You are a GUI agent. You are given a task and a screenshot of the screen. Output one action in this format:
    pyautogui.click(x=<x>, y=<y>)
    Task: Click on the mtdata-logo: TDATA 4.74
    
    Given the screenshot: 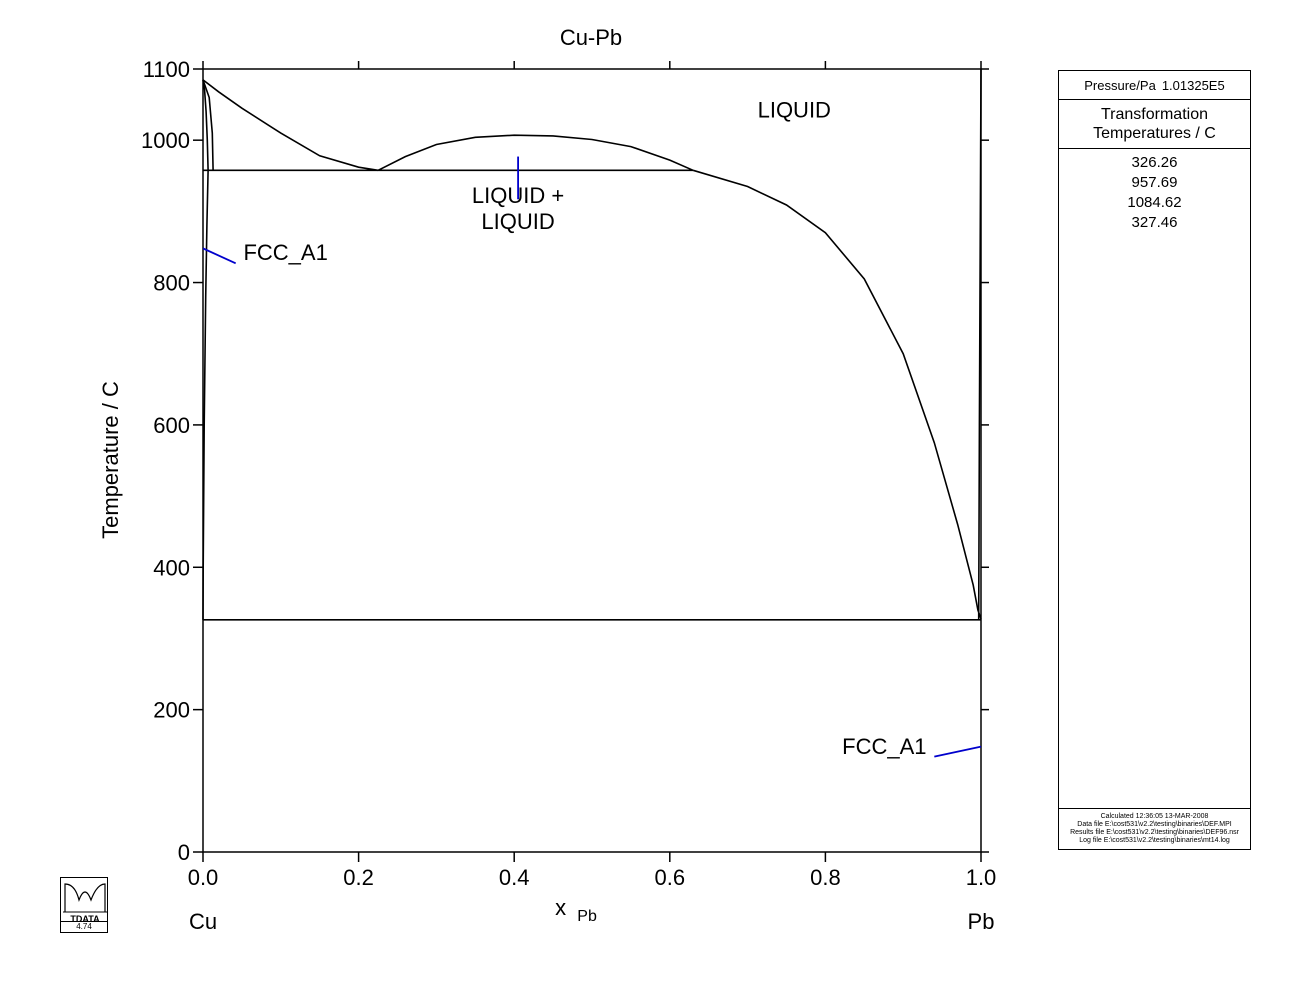 What is the action you would take?
    pyautogui.click(x=84, y=905)
    